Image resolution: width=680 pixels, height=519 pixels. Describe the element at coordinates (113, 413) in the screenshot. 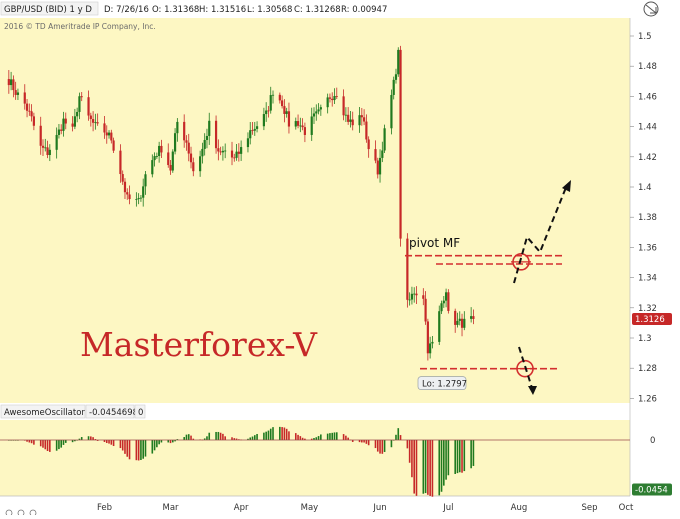

I see `indicator-value: -0.0454698` at that location.